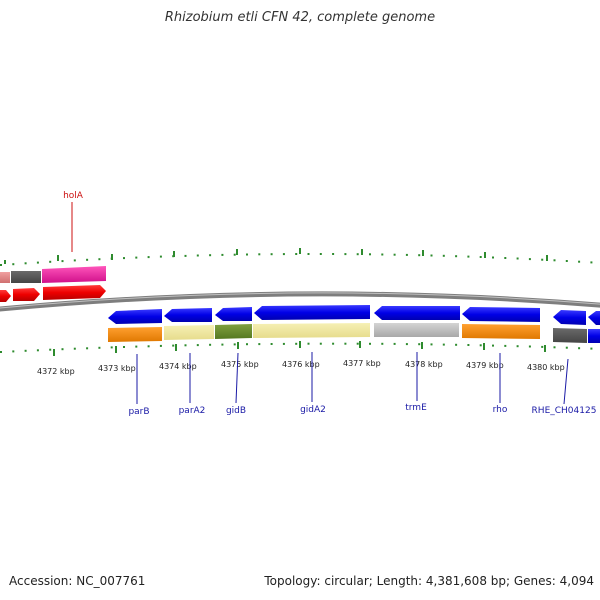 The height and width of the screenshot is (600, 600). What do you see at coordinates (74, 274) in the screenshot?
I see `gene-holA` at bounding box center [74, 274].